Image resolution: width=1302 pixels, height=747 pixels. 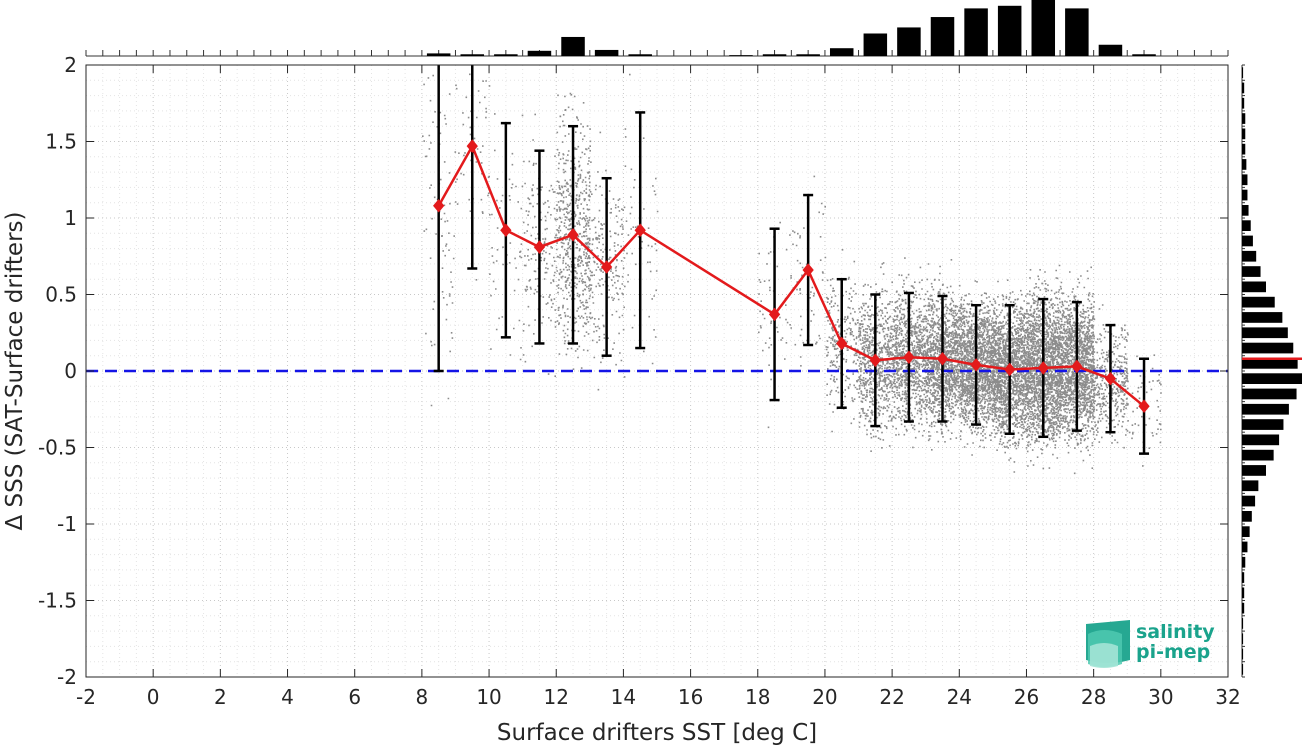 What do you see at coordinates (959, 697) in the screenshot?
I see `x-tick-label: 24` at bounding box center [959, 697].